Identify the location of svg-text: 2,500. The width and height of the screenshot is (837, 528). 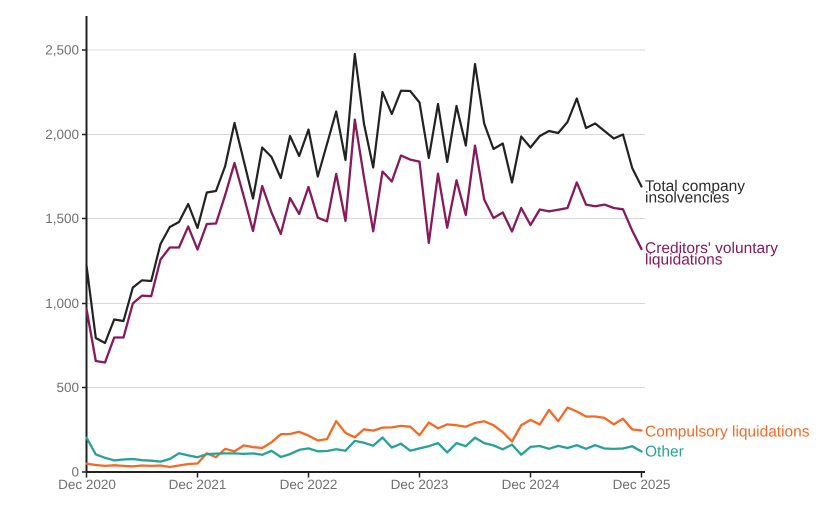
(62, 50).